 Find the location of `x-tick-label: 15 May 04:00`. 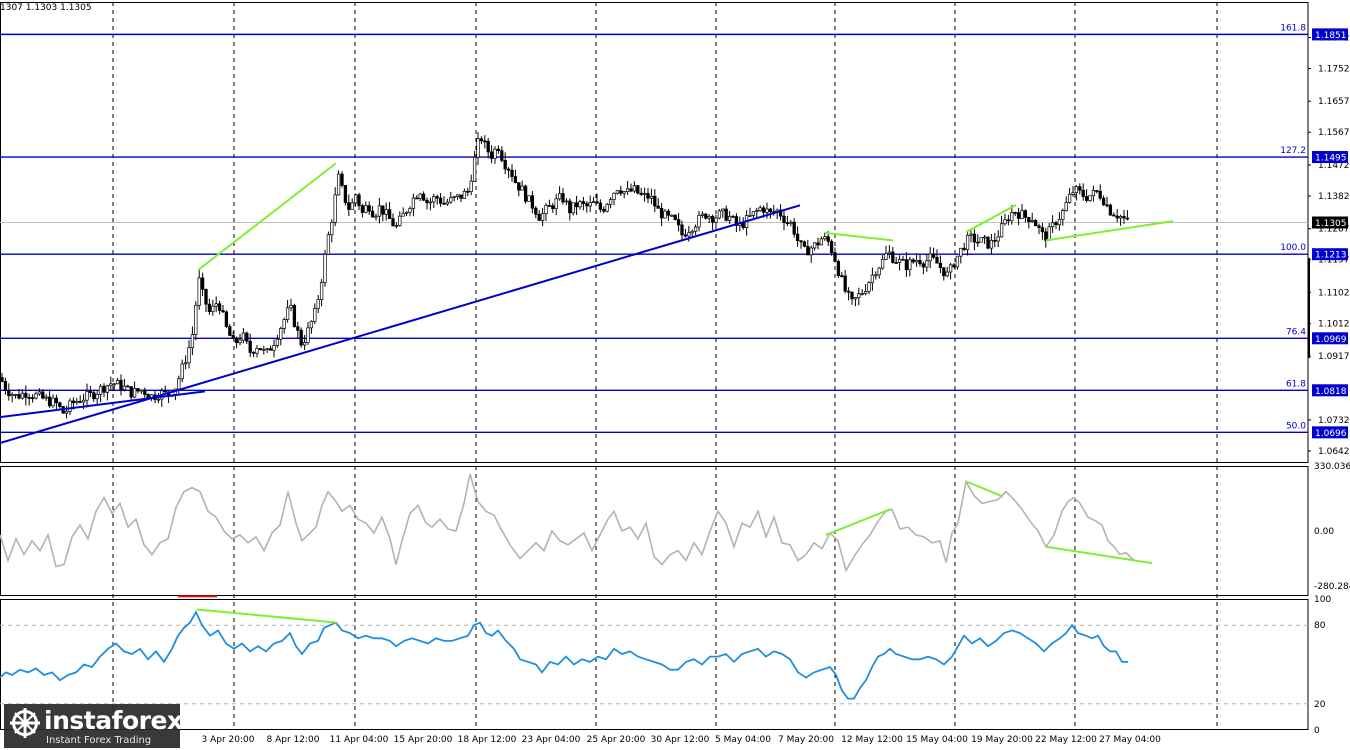

x-tick-label: 15 May 04:00 is located at coordinates (937, 740).